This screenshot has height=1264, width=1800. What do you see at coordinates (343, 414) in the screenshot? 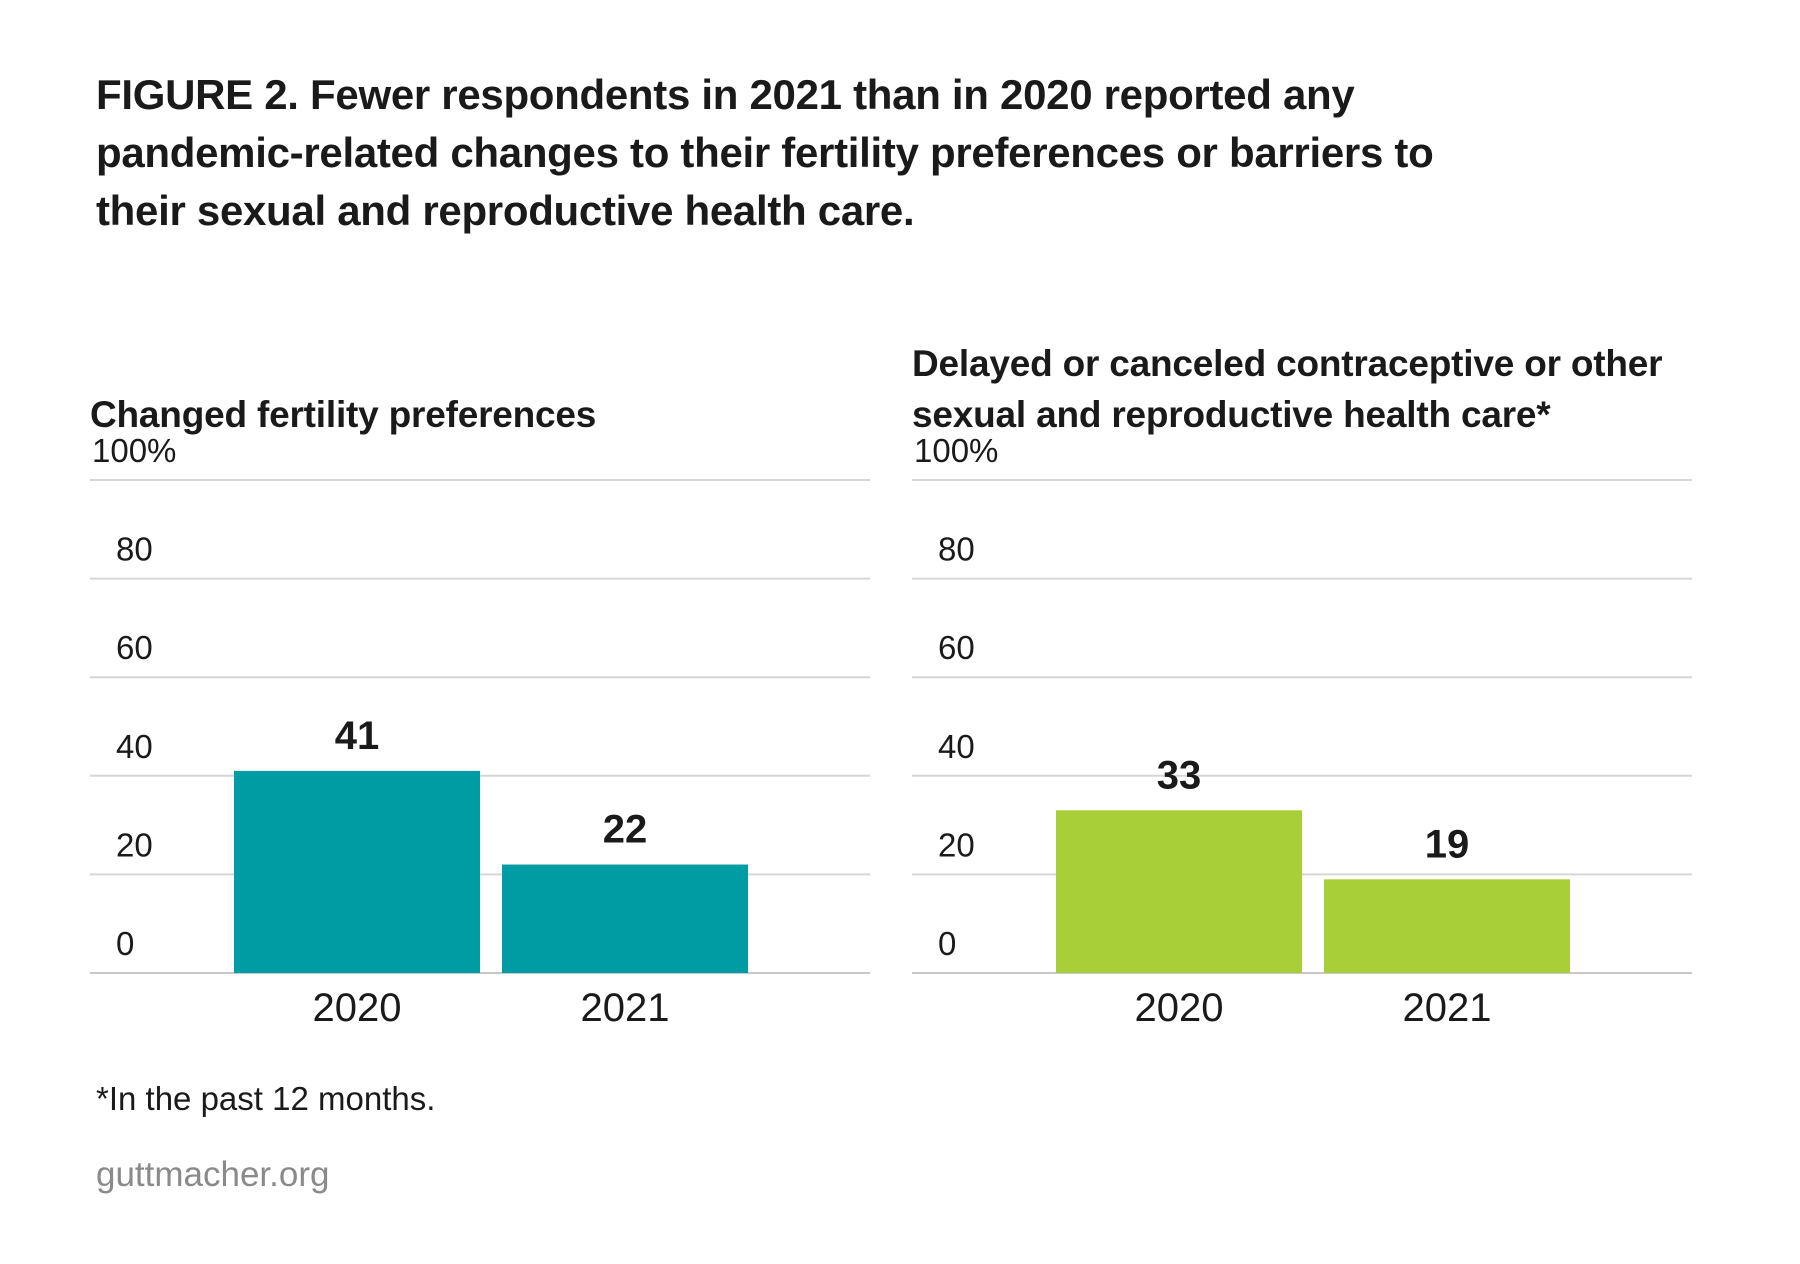
I see `chart-title-fertility: Changed fertility preferences` at bounding box center [343, 414].